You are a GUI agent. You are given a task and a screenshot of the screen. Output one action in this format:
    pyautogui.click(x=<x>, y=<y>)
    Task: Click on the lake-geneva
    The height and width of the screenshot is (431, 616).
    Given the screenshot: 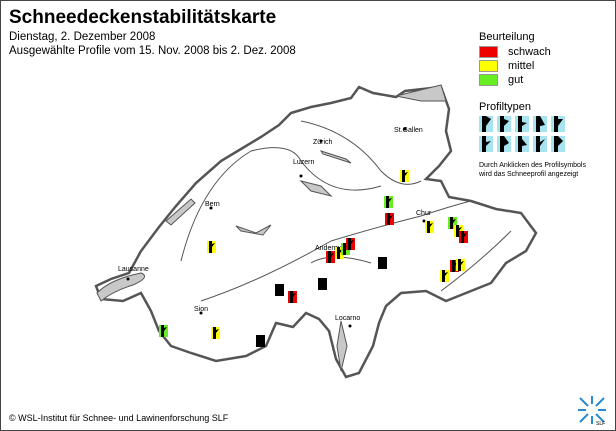 What is the action you would take?
    pyautogui.click(x=121, y=287)
    